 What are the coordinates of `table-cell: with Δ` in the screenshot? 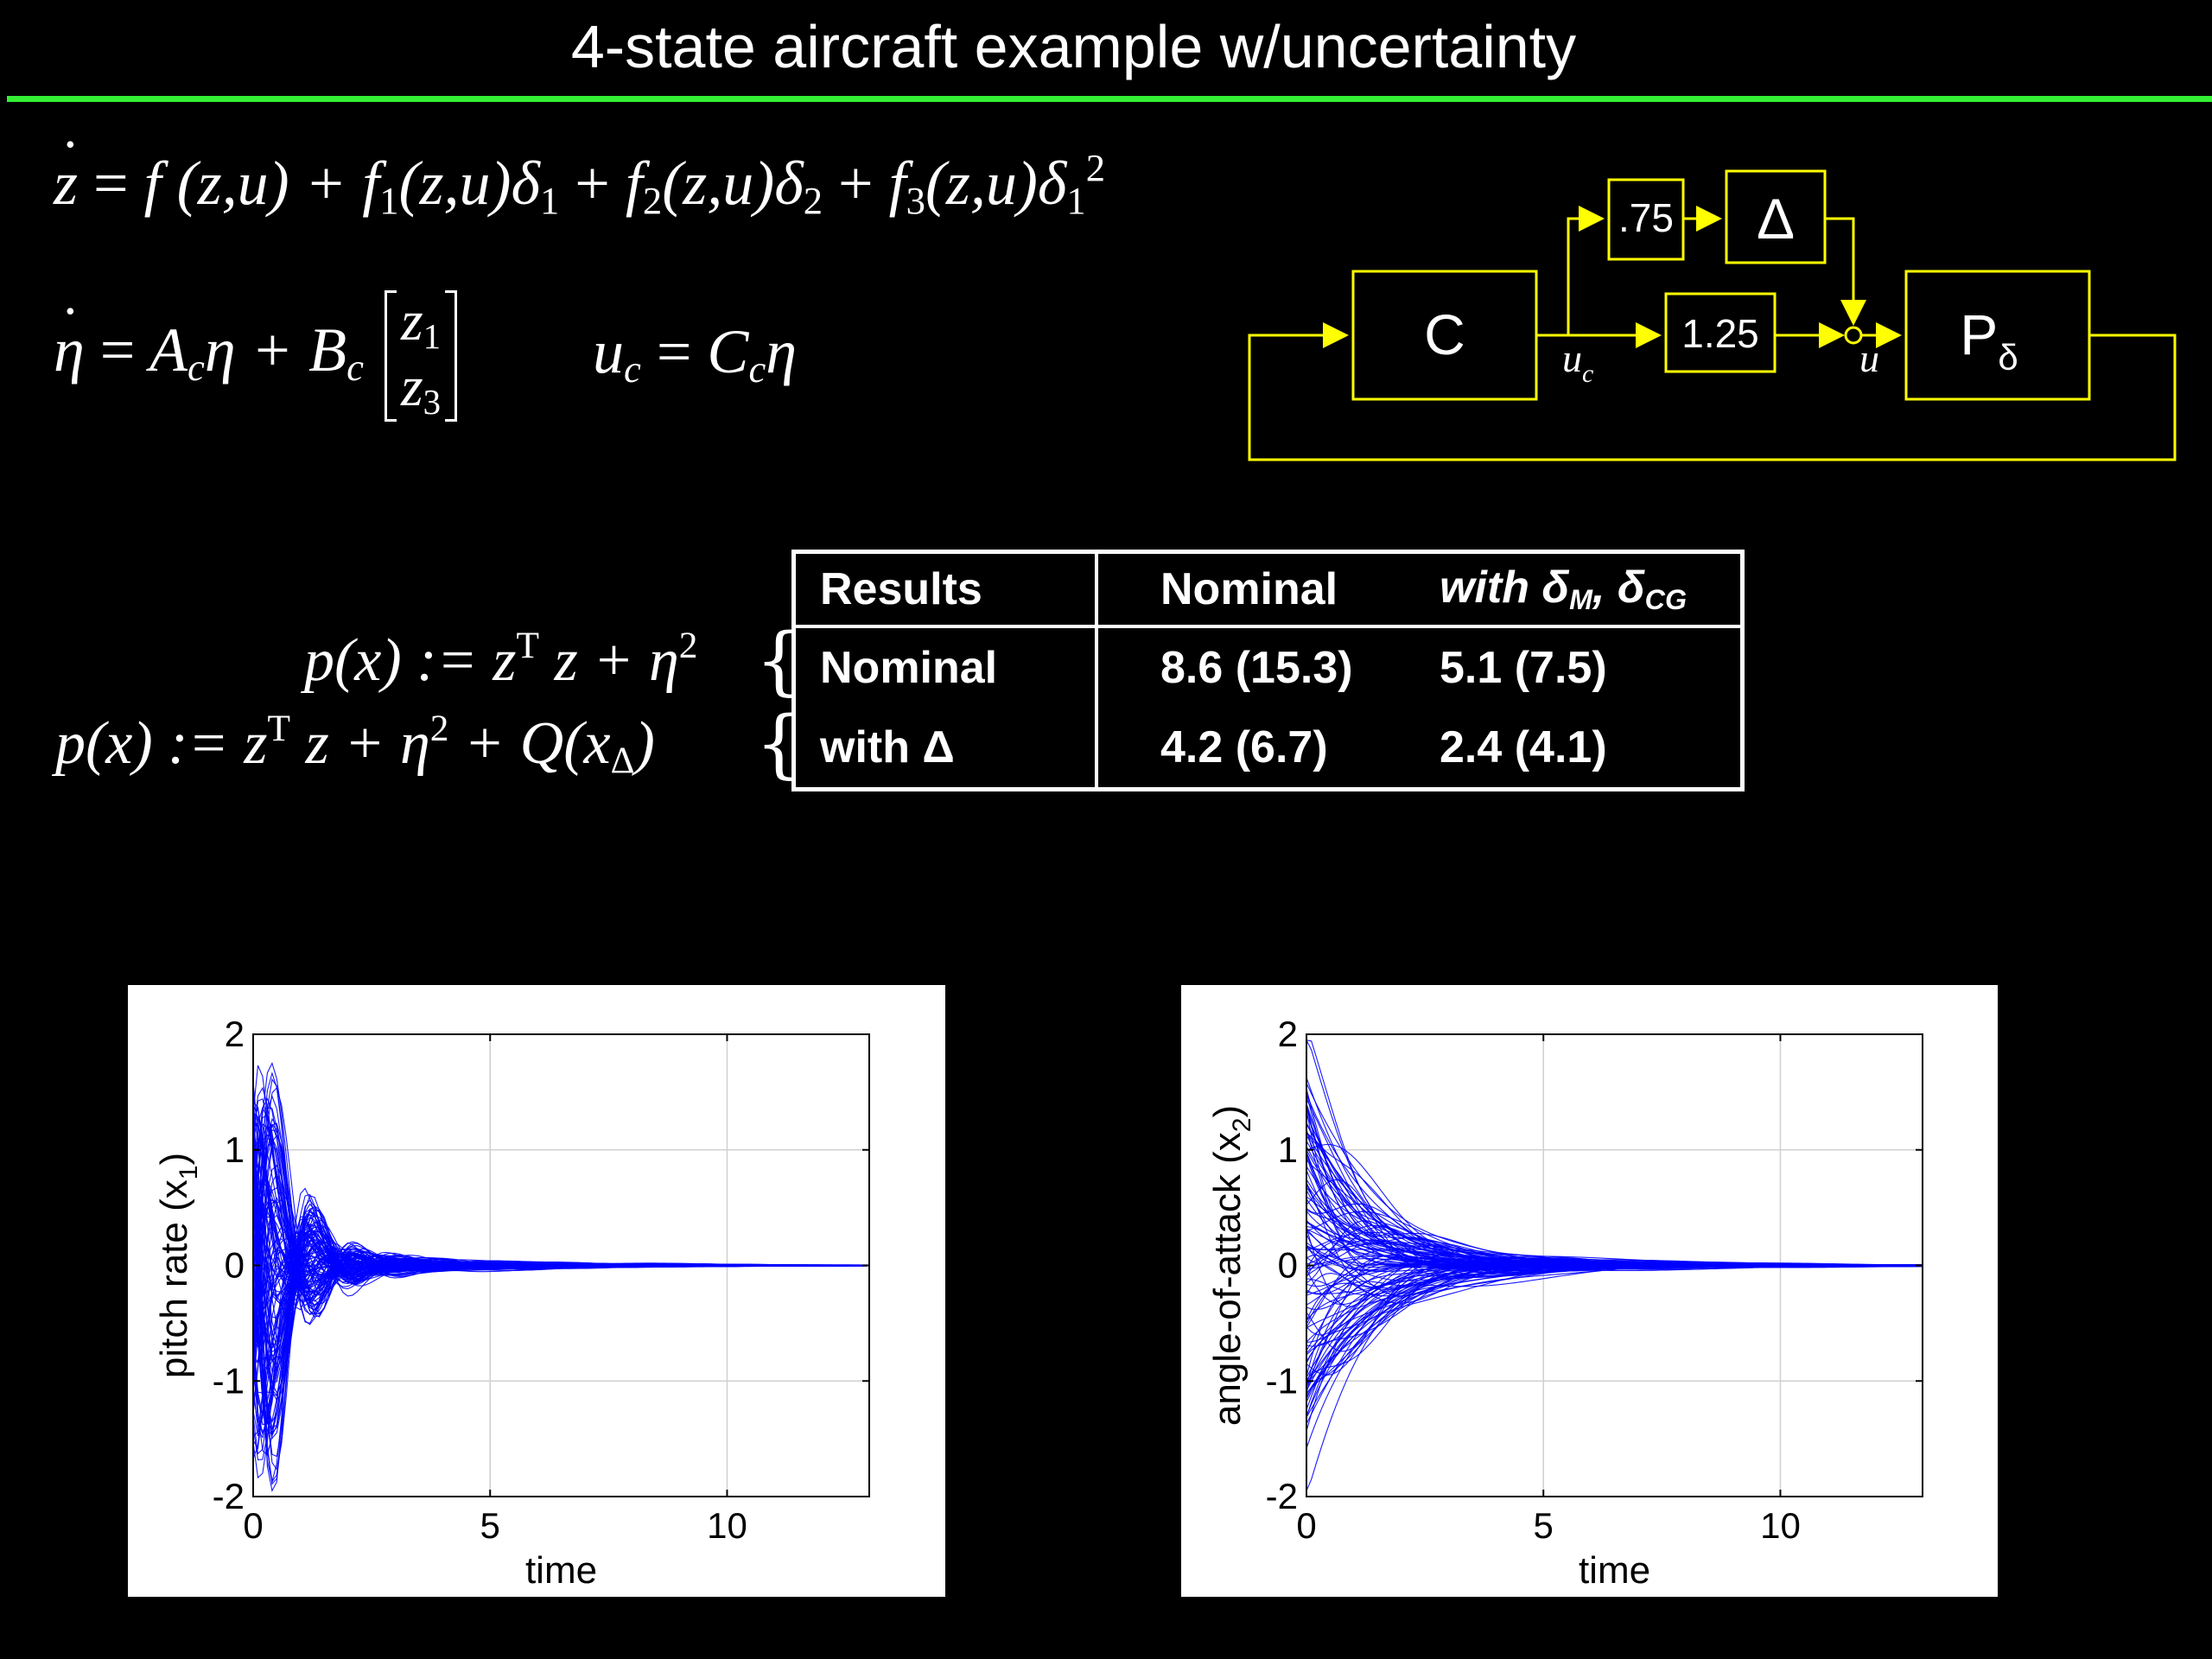 It's located at (945, 749).